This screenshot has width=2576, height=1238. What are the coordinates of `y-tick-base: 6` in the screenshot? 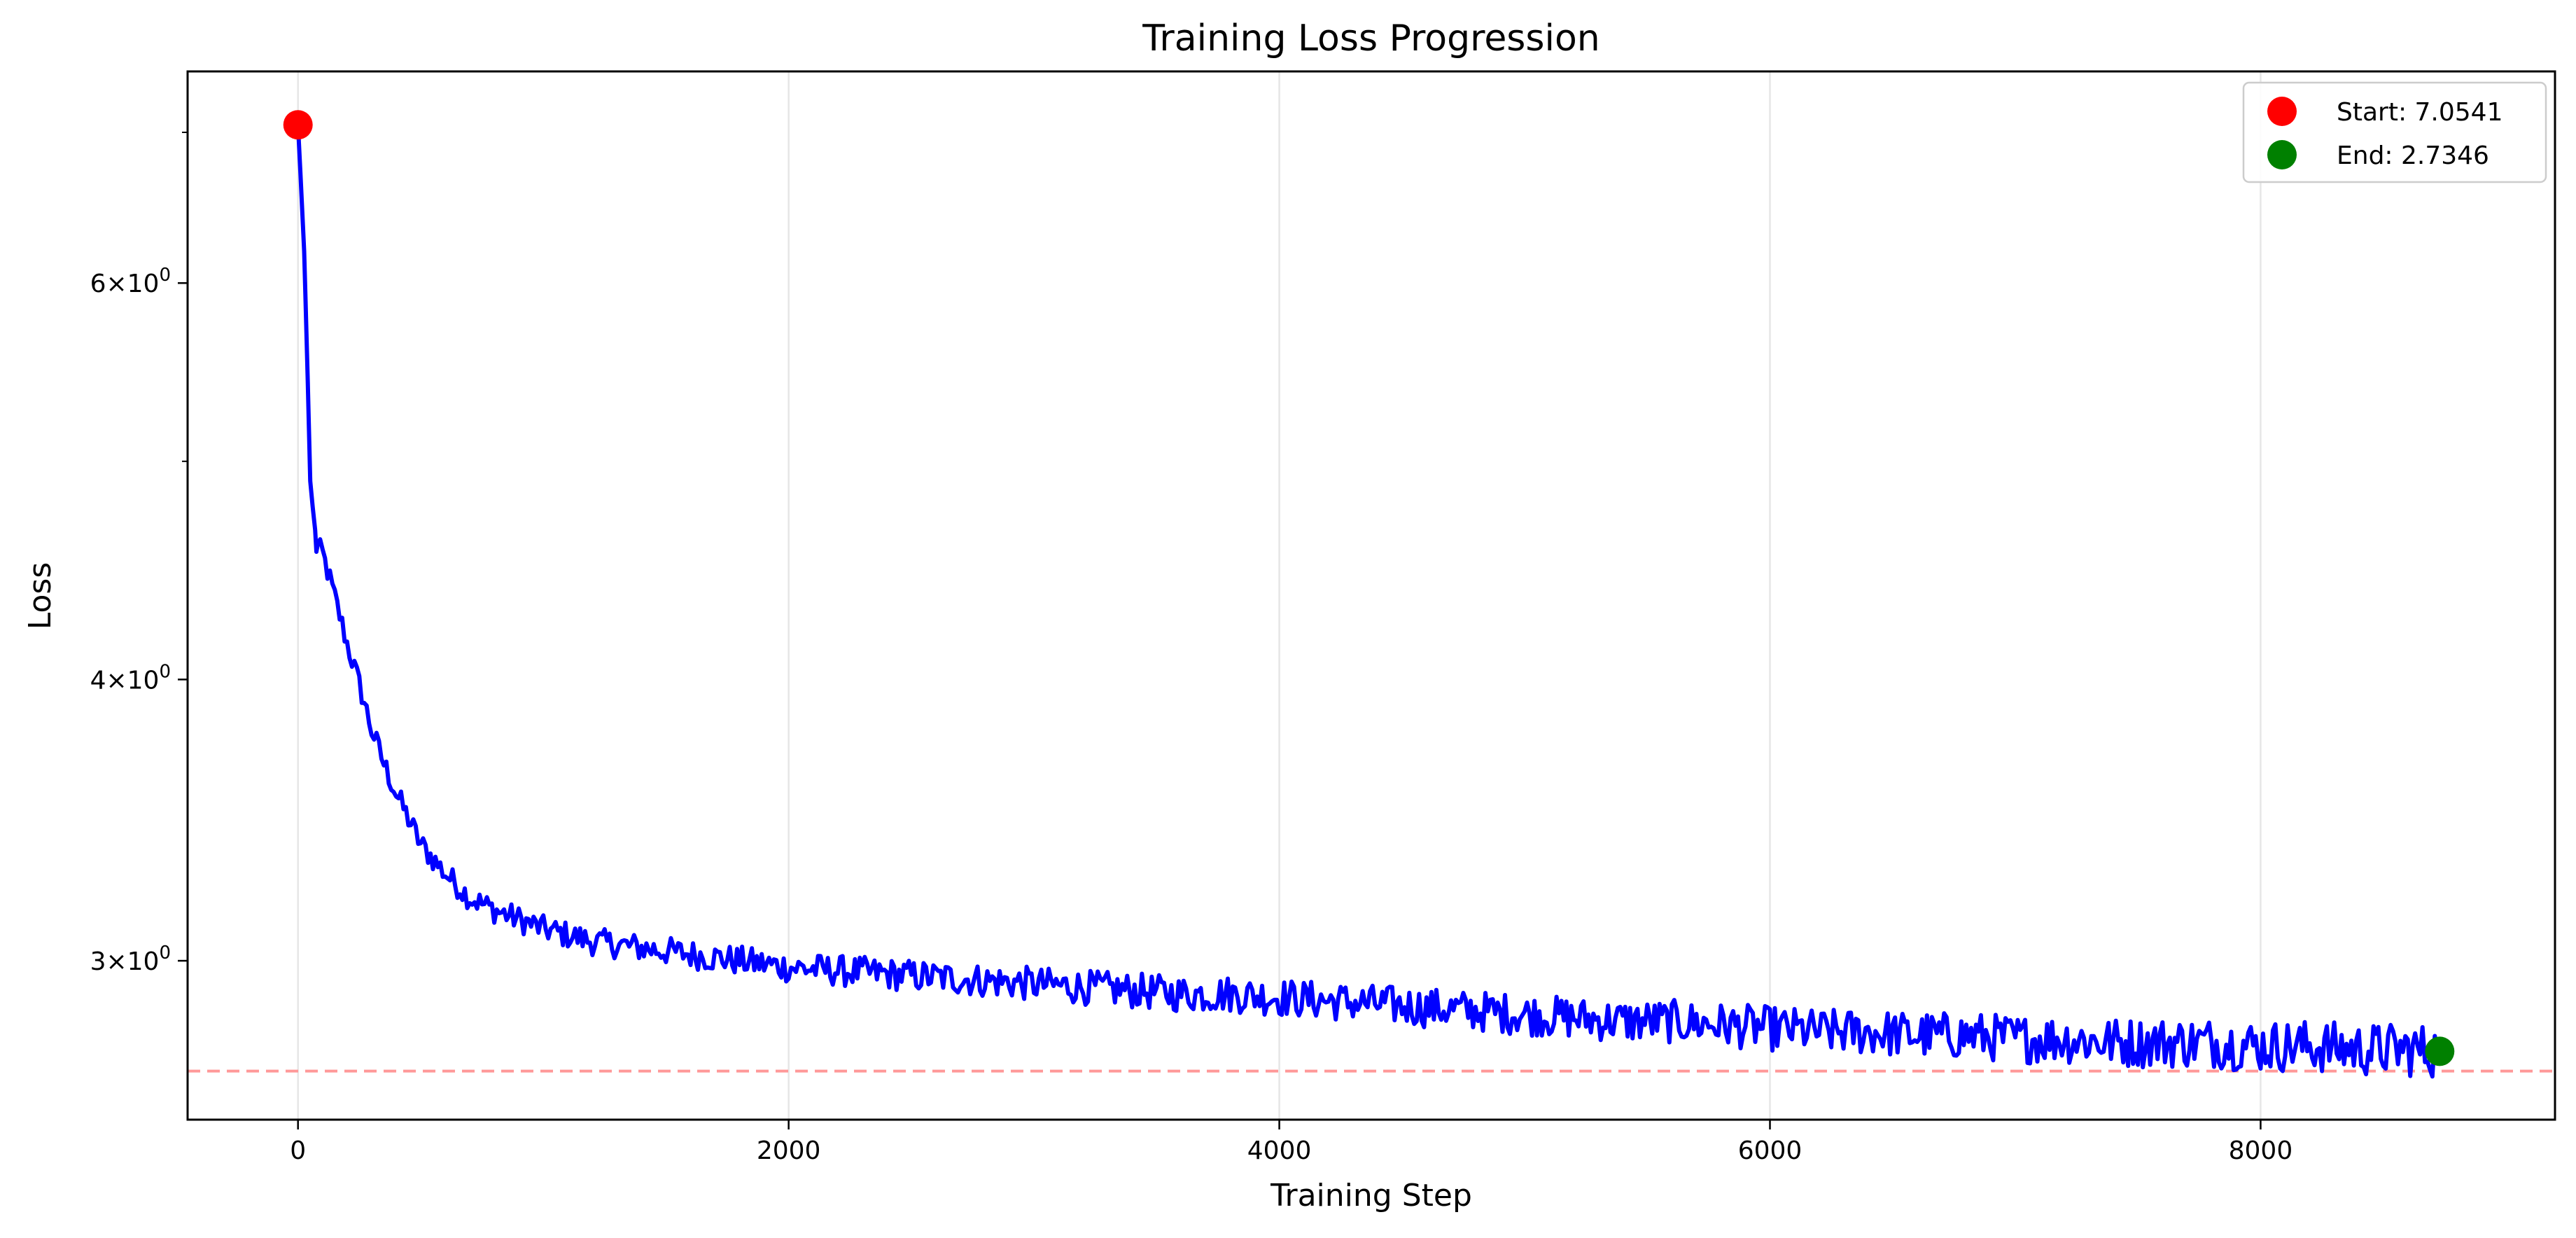 It's located at (98, 284).